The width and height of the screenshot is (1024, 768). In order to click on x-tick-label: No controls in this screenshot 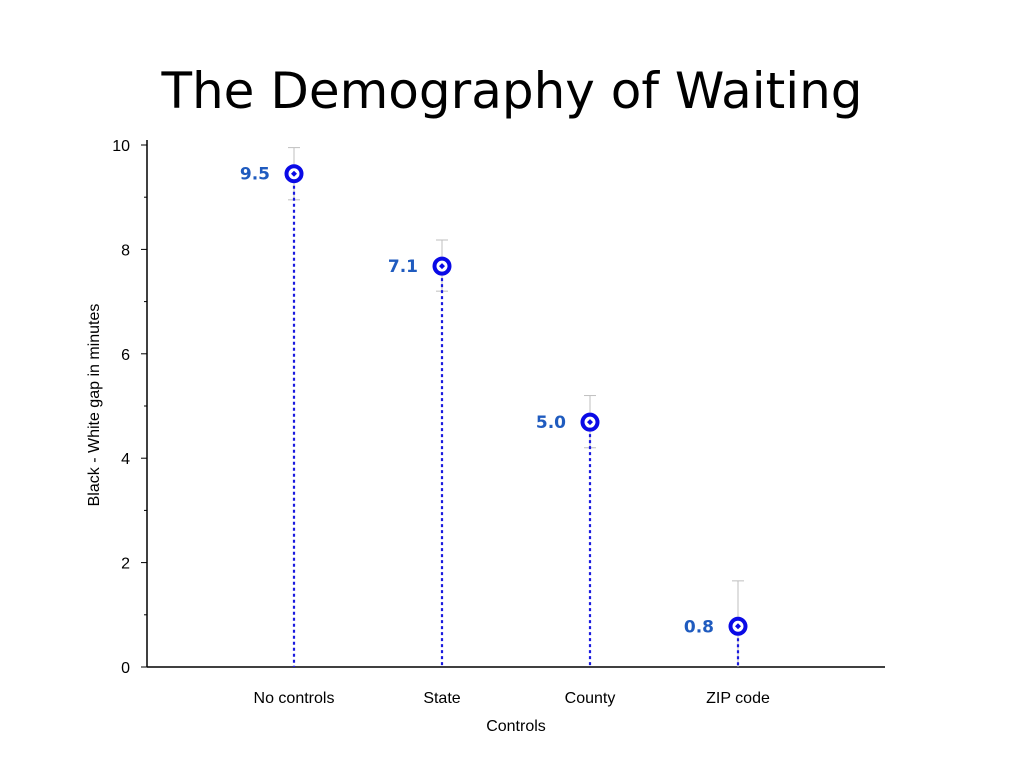, I will do `click(294, 698)`.